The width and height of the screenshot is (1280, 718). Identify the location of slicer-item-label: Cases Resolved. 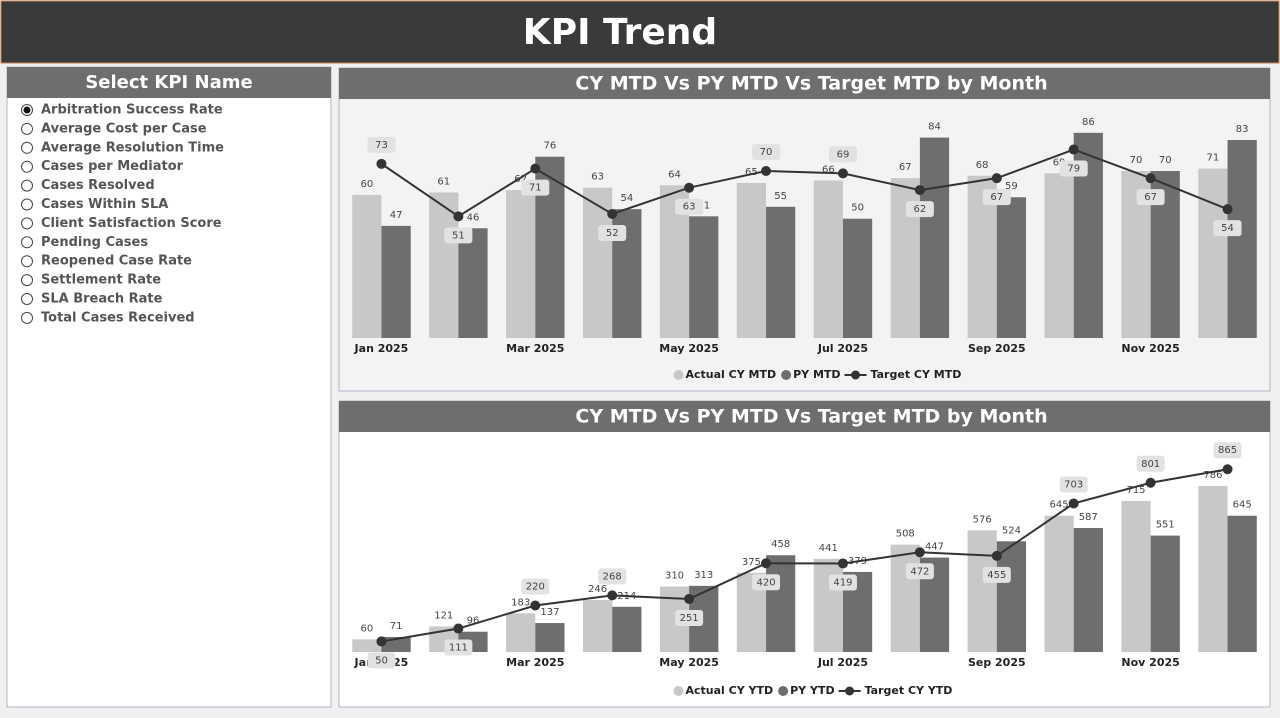
(98, 185).